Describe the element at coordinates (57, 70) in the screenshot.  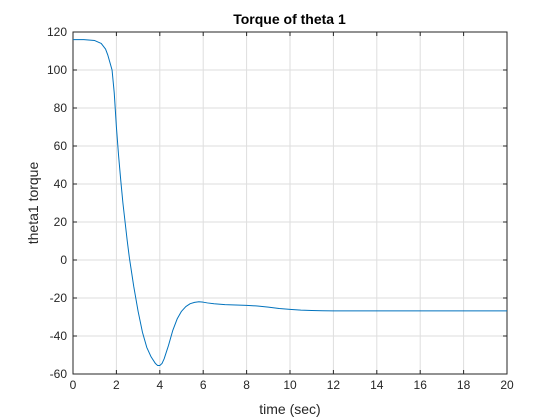
I see `y-tick-label: 100` at that location.